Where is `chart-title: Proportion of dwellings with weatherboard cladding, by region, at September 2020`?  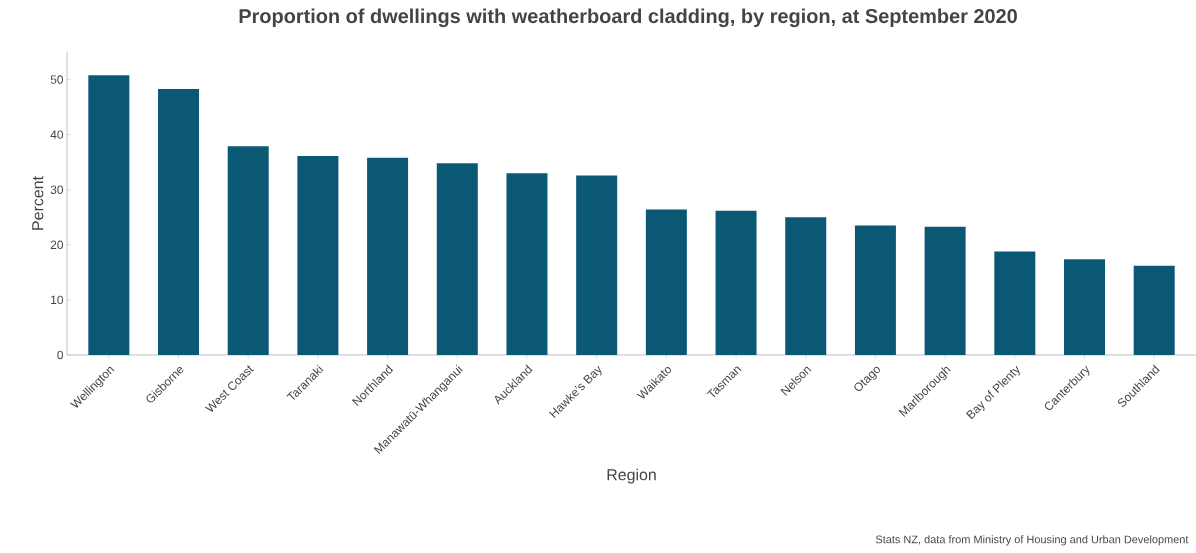
chart-title: Proportion of dwellings with weatherboard cladding, by region, at September 2020 is located at coordinates (628, 18).